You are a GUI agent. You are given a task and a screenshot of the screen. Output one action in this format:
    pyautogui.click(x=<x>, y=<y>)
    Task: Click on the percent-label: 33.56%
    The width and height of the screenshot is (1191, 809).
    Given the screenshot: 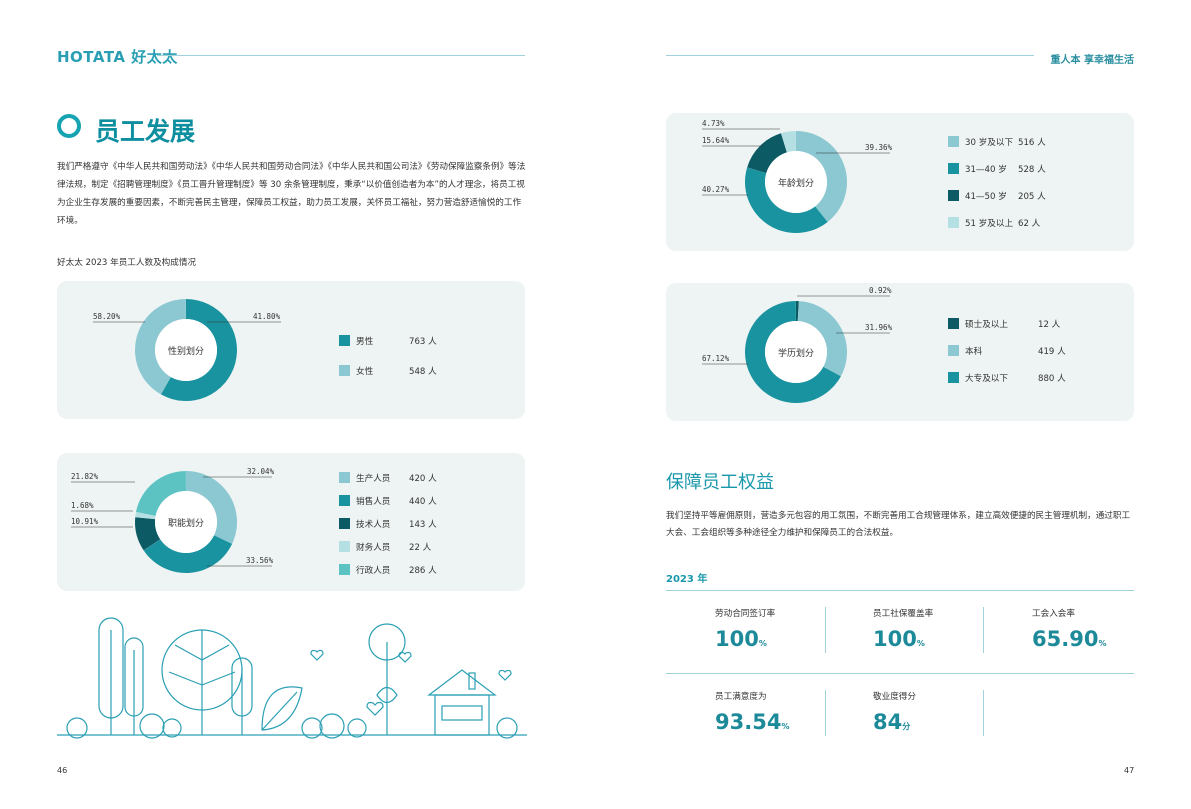 What is the action you would take?
    pyautogui.click(x=260, y=560)
    